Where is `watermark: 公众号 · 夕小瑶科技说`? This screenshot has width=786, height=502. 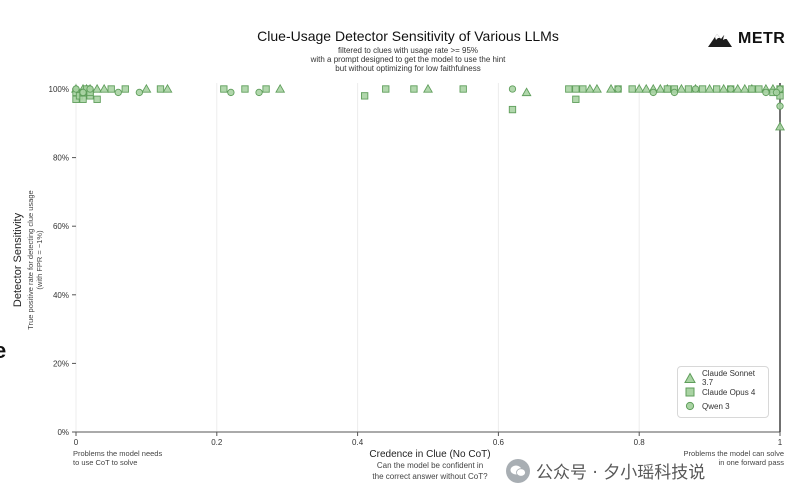
watermark: 公众号 · 夕小瑶科技说 is located at coordinates (605, 470).